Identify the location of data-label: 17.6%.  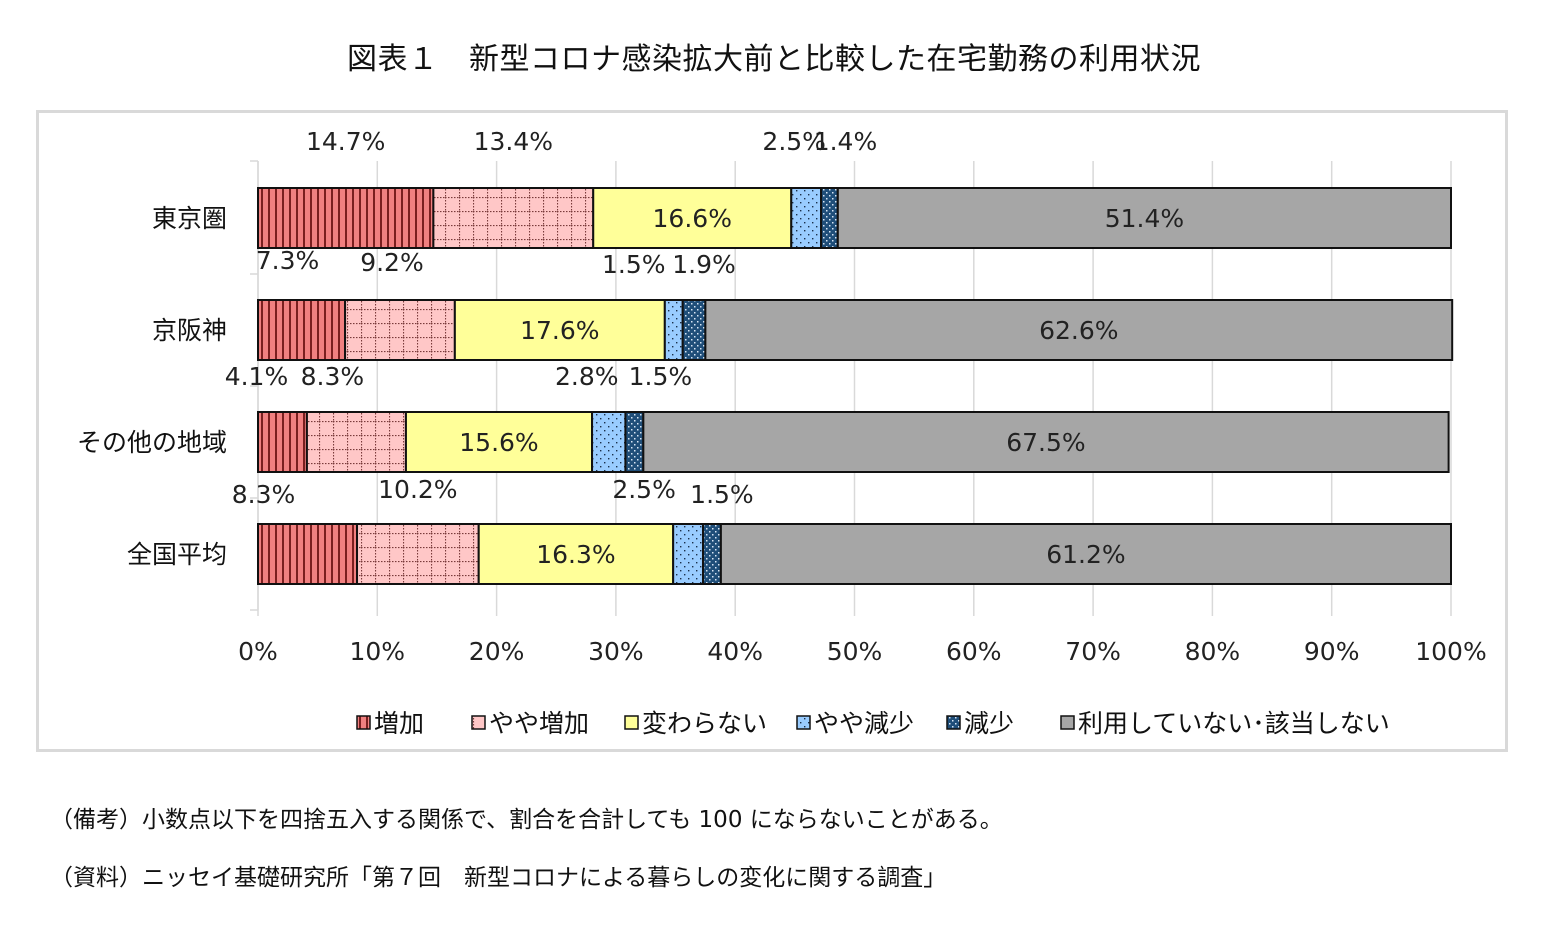
(559, 330).